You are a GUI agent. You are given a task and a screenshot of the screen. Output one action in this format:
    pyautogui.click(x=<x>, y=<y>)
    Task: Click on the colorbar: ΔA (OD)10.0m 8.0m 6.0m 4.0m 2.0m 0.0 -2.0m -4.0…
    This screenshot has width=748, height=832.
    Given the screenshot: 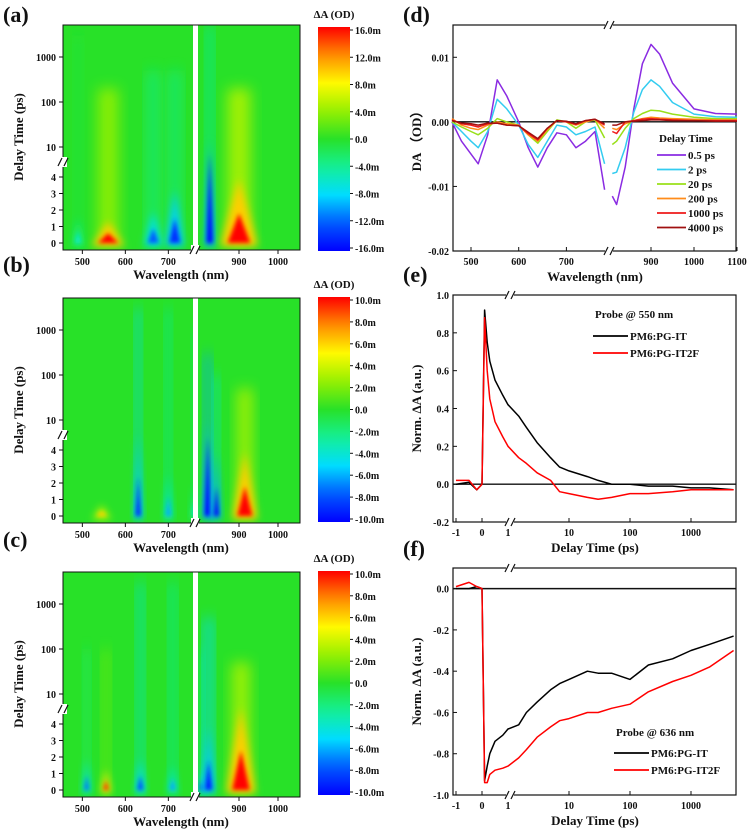 What is the action you would take?
    pyautogui.click(x=349, y=676)
    